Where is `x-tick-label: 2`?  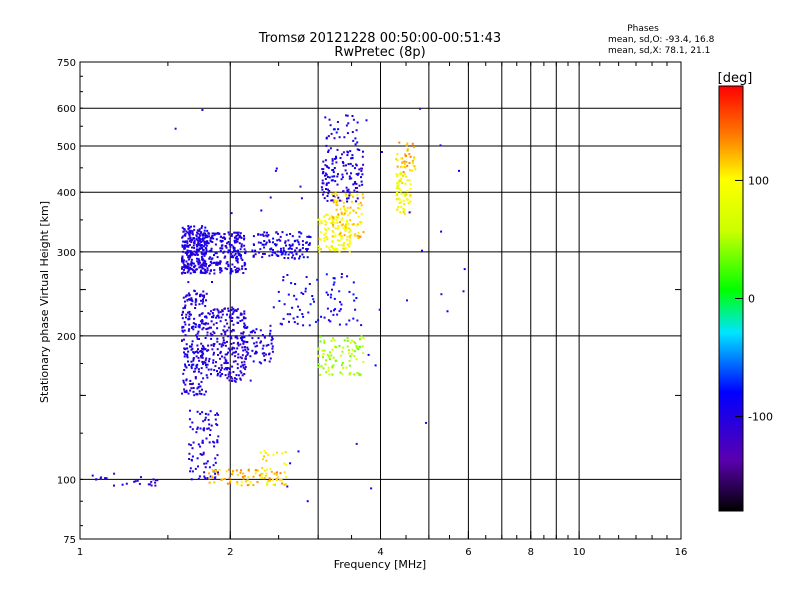 x-tick-label: 2 is located at coordinates (230, 552).